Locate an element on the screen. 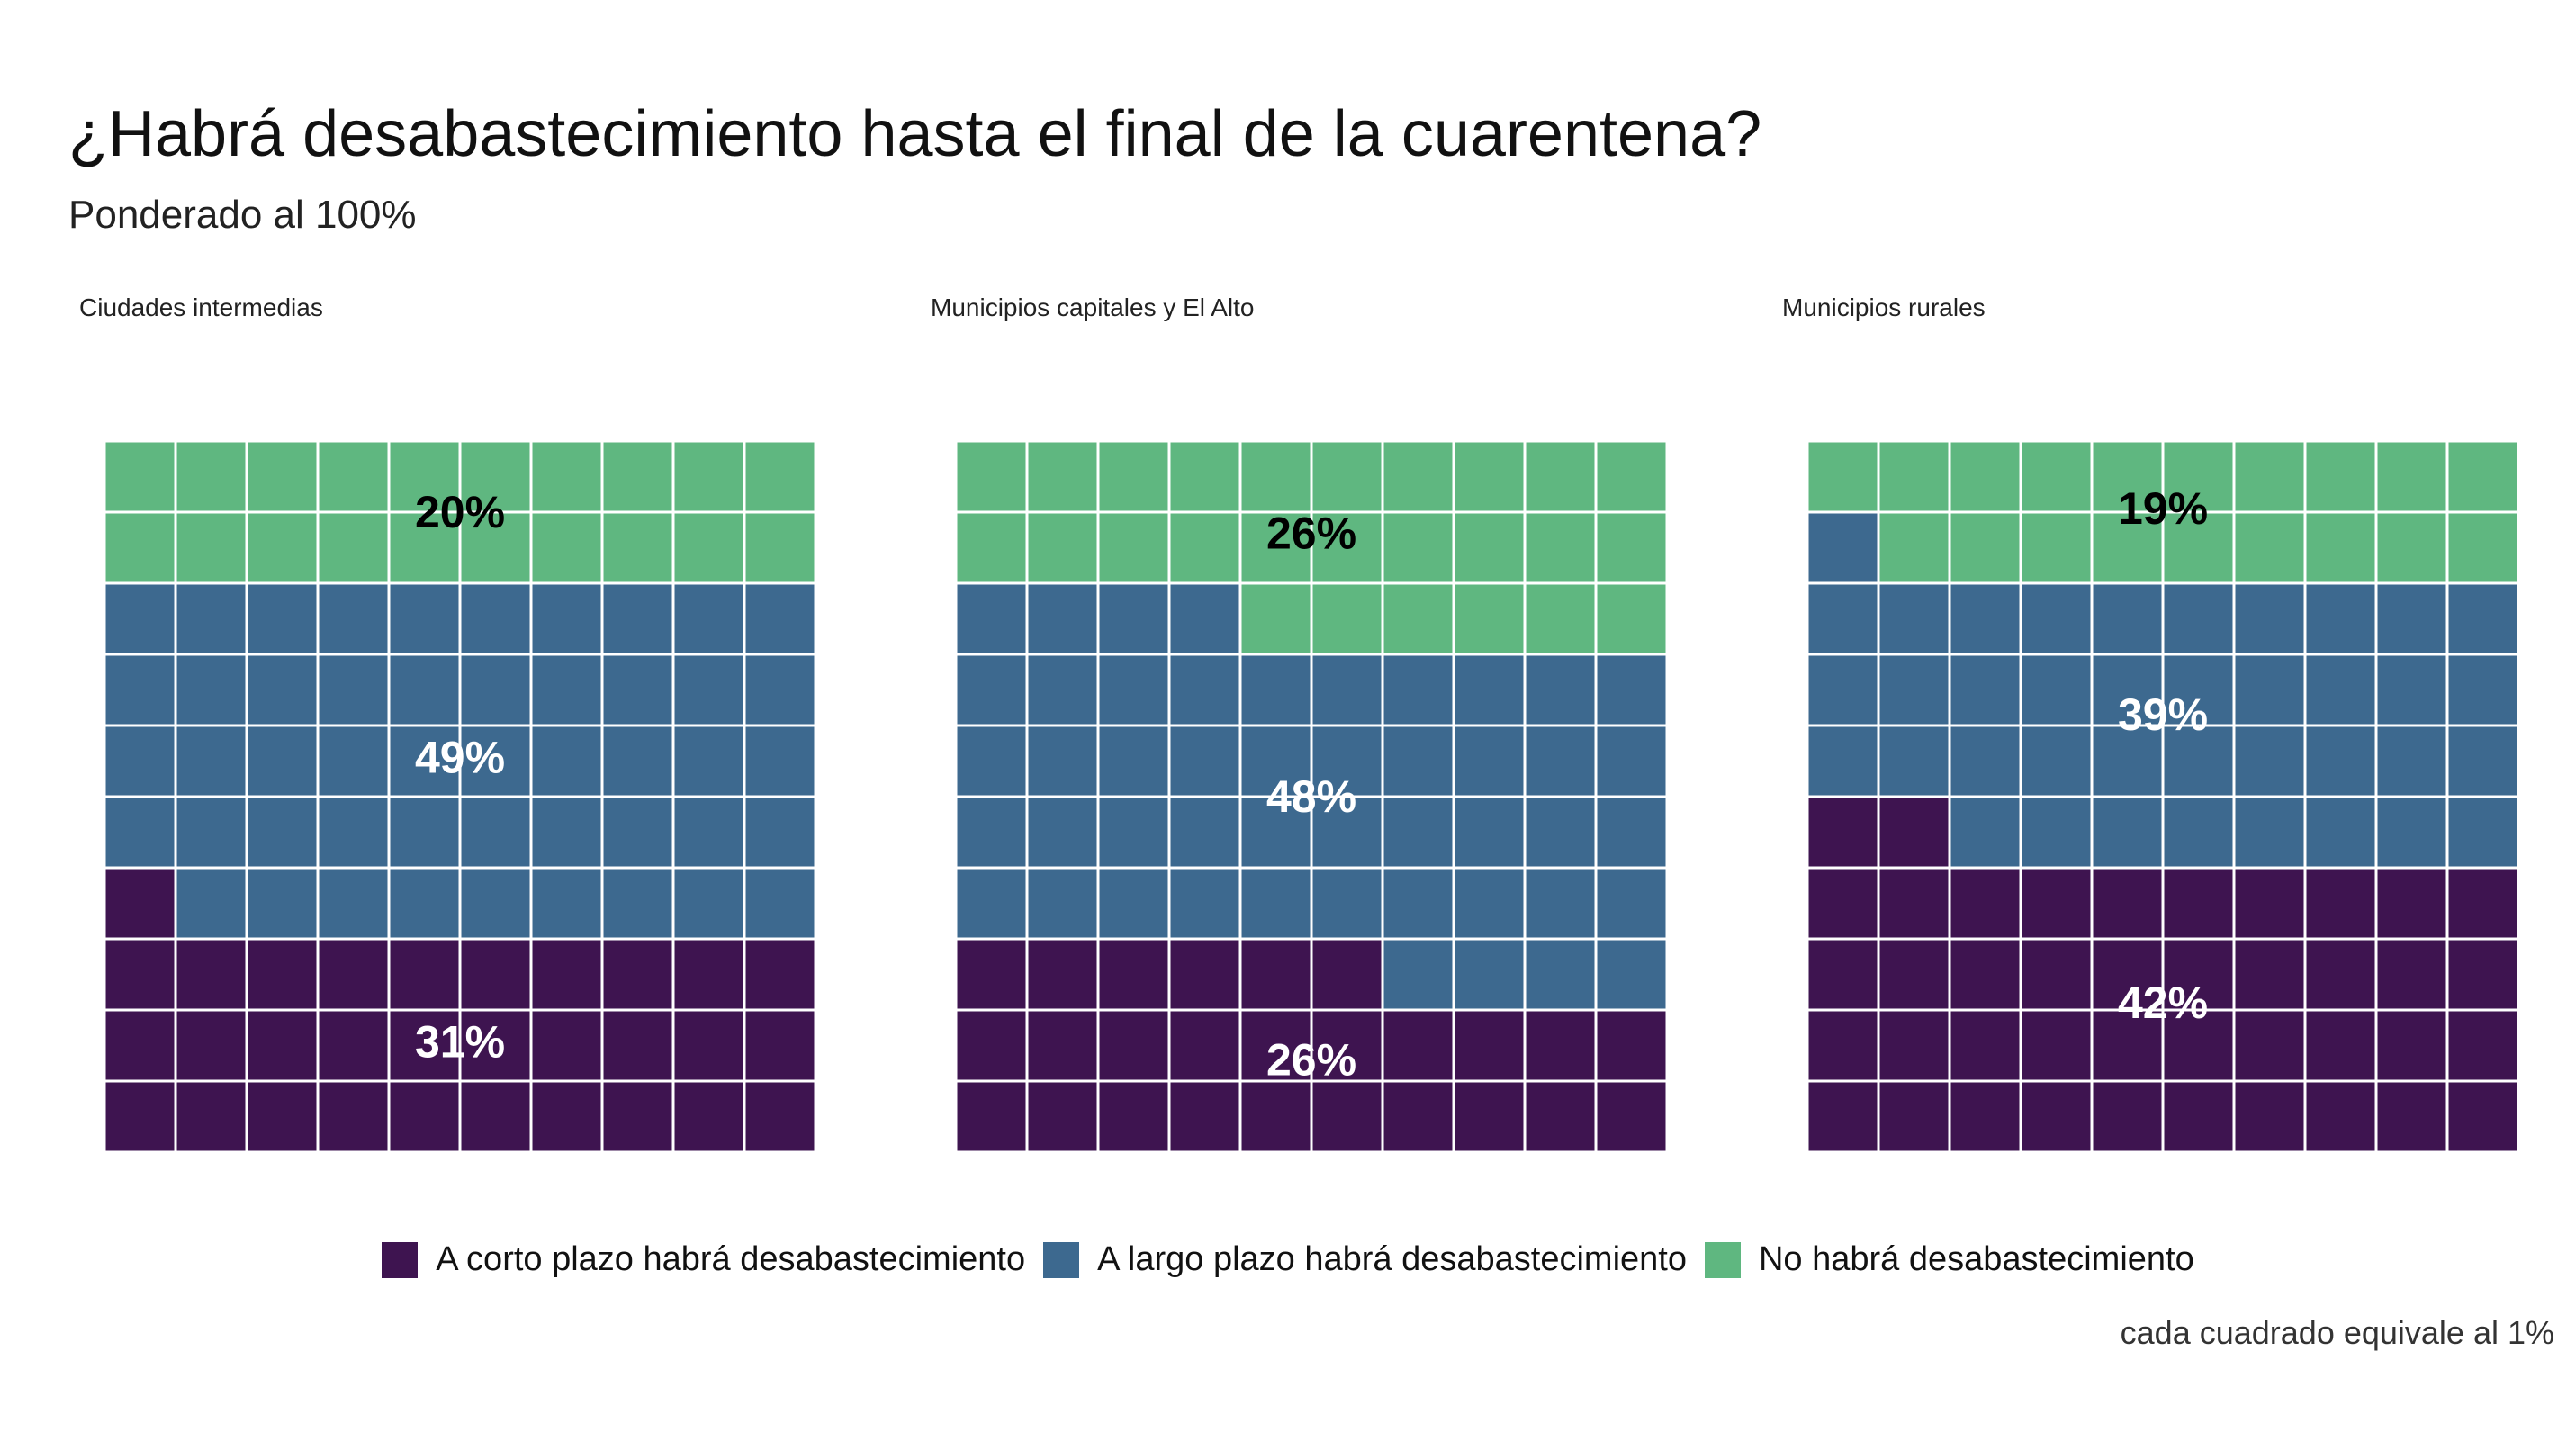  chart-subtitle: Ponderado al 100% is located at coordinates (242, 215).